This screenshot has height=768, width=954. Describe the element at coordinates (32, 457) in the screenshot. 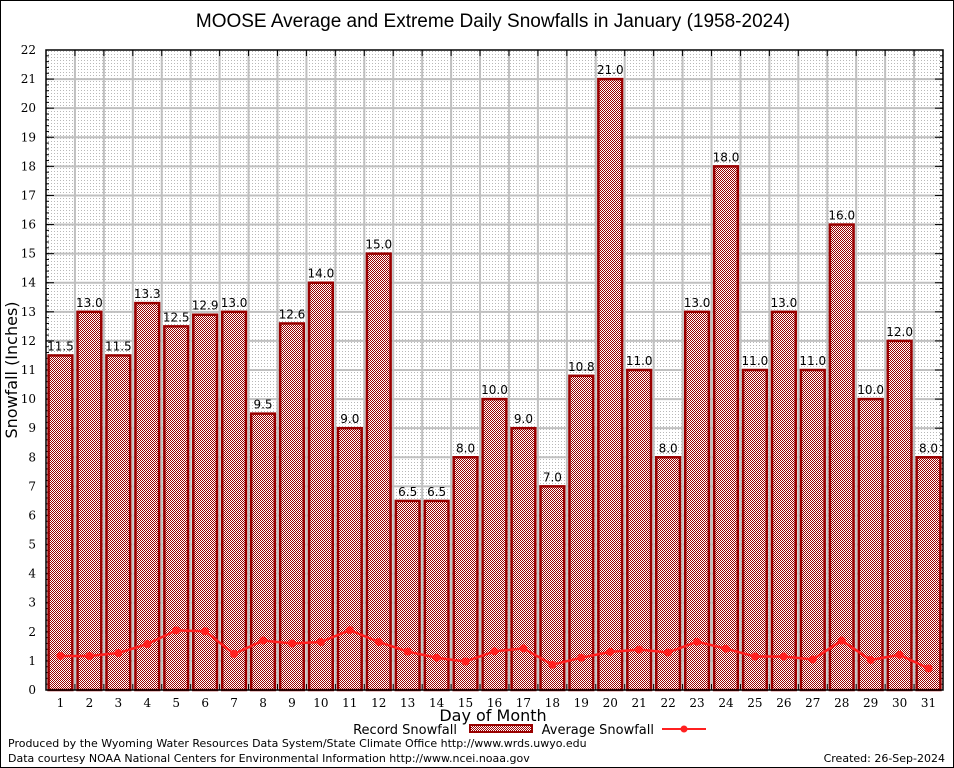

I see `y-tick-label: 8` at that location.